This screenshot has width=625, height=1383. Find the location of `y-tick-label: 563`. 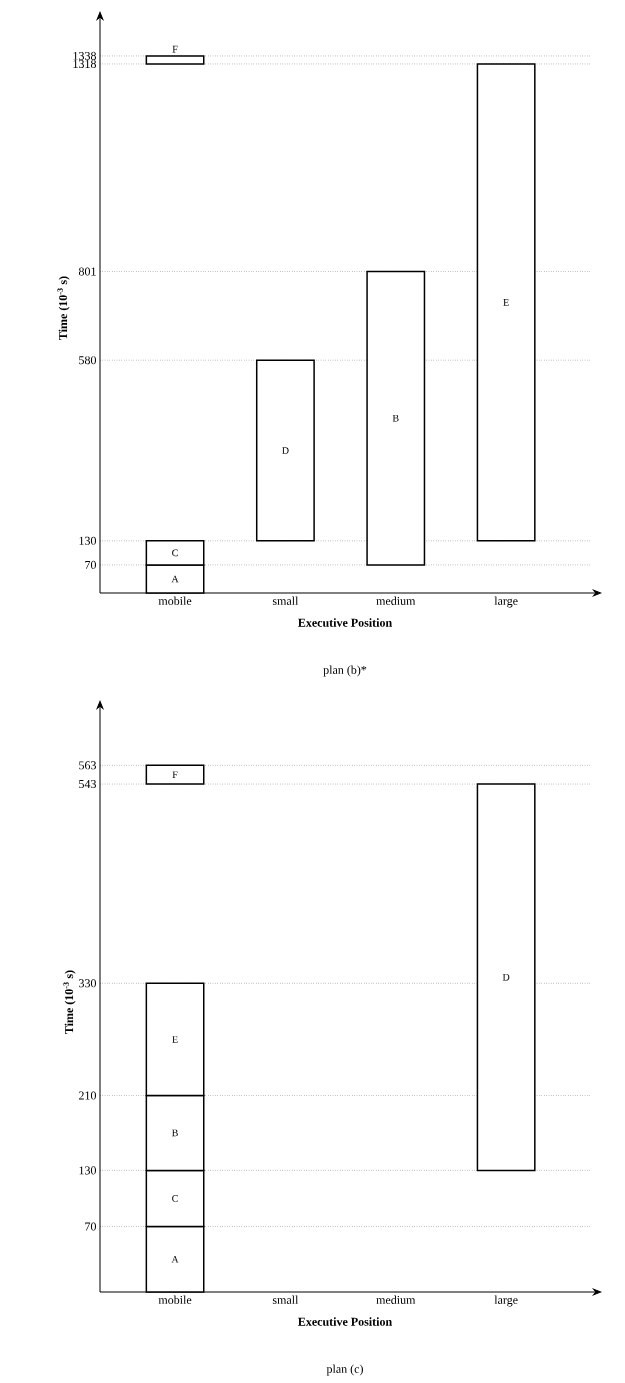

y-tick-label: 563 is located at coordinates (87, 765).